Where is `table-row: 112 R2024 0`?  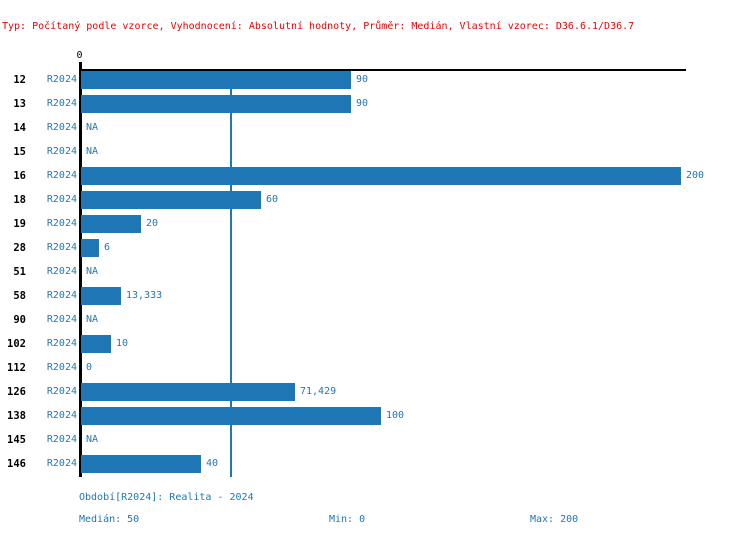 table-row: 112 R2024 0 is located at coordinates (375, 368).